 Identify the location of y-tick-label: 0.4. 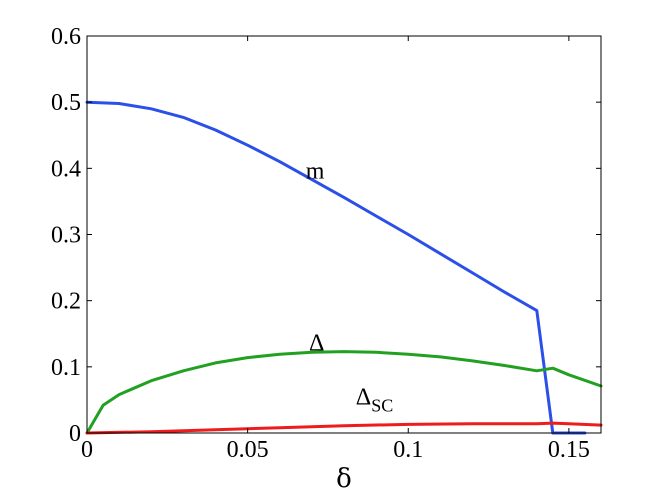
(66, 169).